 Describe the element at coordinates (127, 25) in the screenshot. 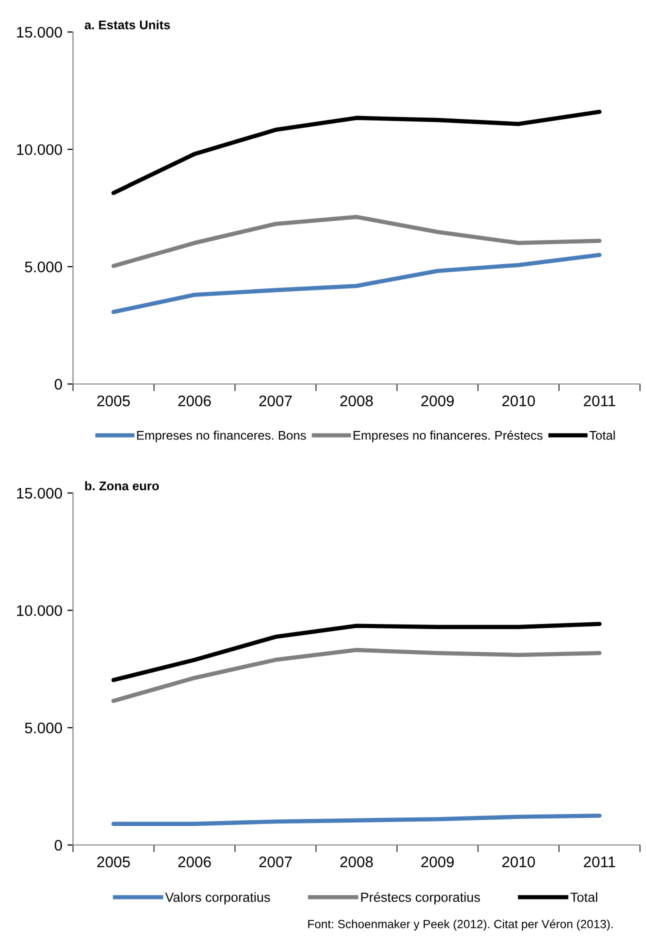

I see `chart-title: a. Estats Units` at that location.